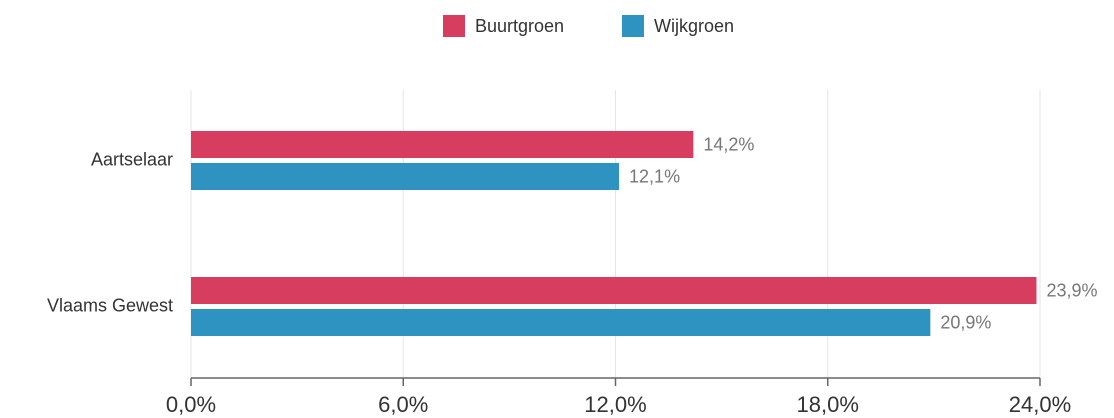 The width and height of the screenshot is (1114, 418). What do you see at coordinates (828, 404) in the screenshot?
I see `x-tick-label: 18,0%` at bounding box center [828, 404].